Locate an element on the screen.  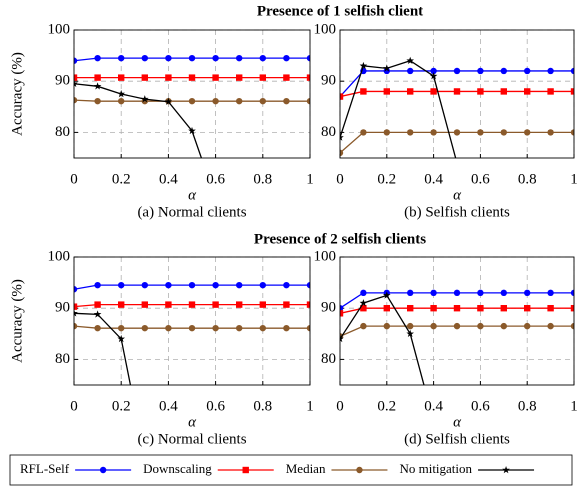
x-tick-label: 0.6 is located at coordinates (215, 406).